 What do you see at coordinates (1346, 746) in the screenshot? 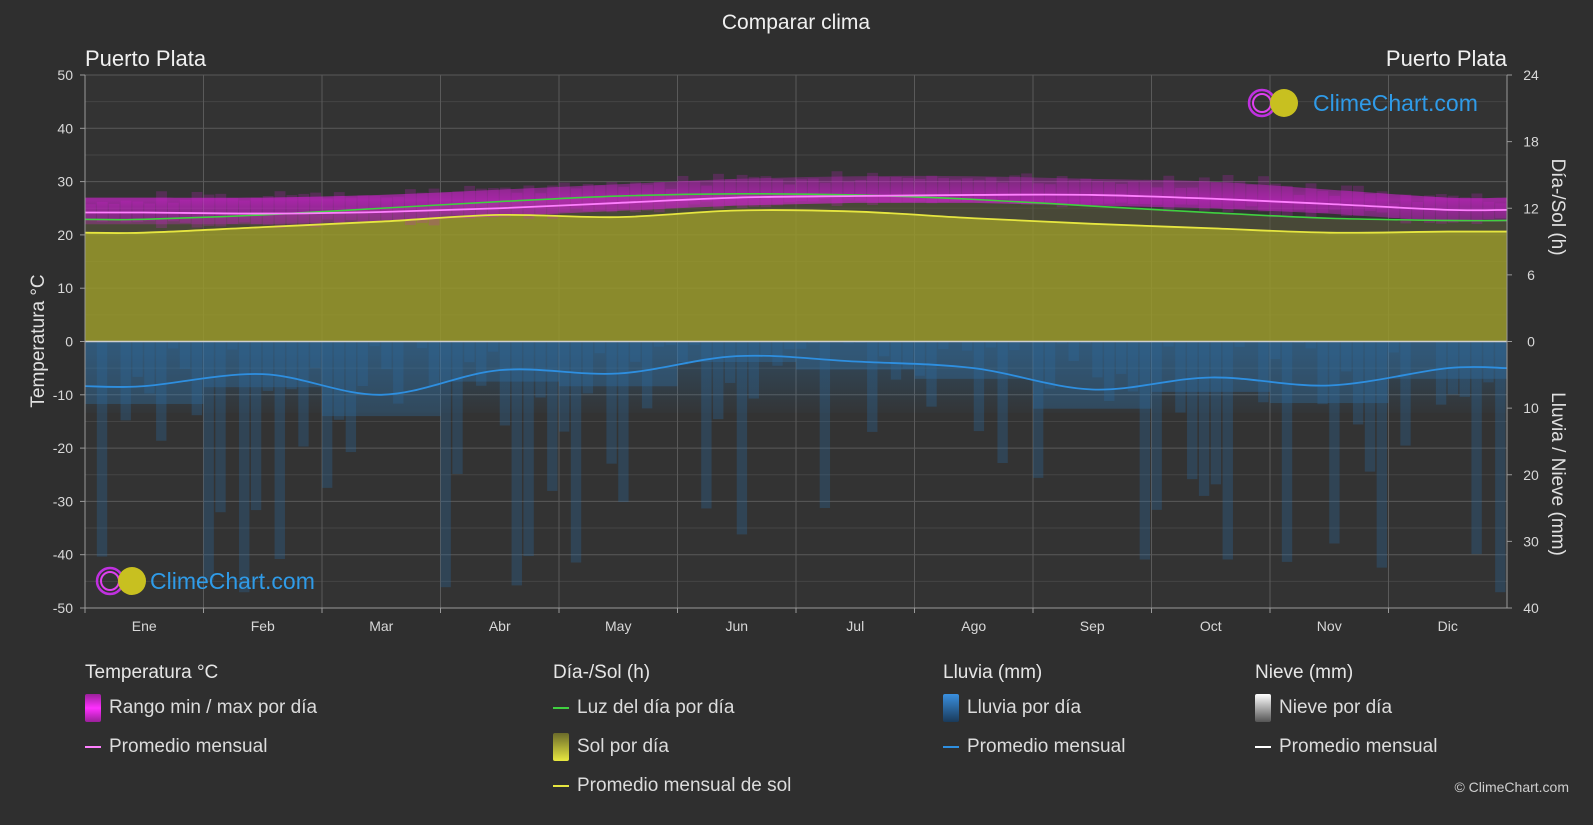
I see `legend-item: Promedio mensual` at bounding box center [1346, 746].